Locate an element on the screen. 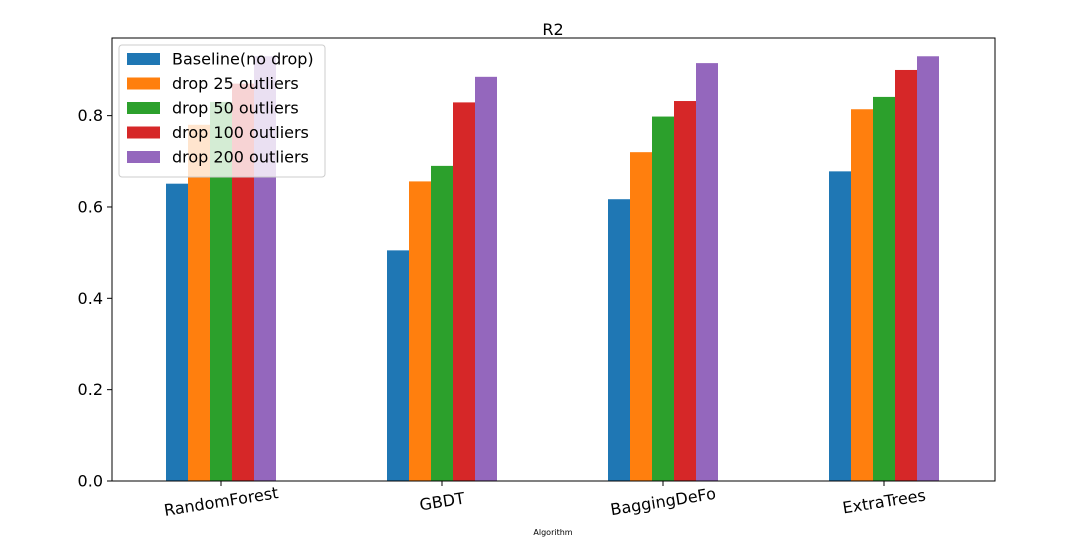 The width and height of the screenshot is (1080, 540). legend-box is located at coordinates (222, 111).